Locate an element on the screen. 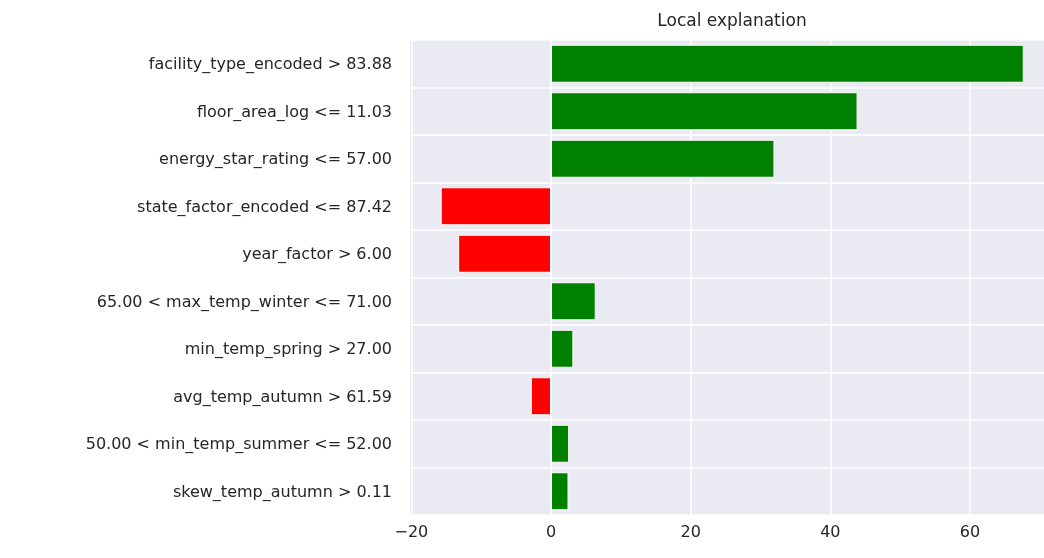  y-tick-label: avg_temp_autumn > 61.59 is located at coordinates (282, 396).